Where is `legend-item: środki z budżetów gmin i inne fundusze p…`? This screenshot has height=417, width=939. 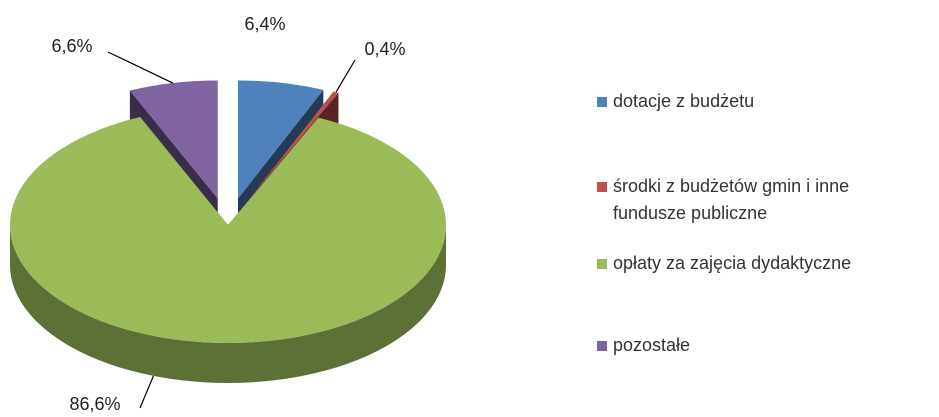 legend-item: środki z budżetów gmin i inne fundusze p… is located at coordinates (760, 200).